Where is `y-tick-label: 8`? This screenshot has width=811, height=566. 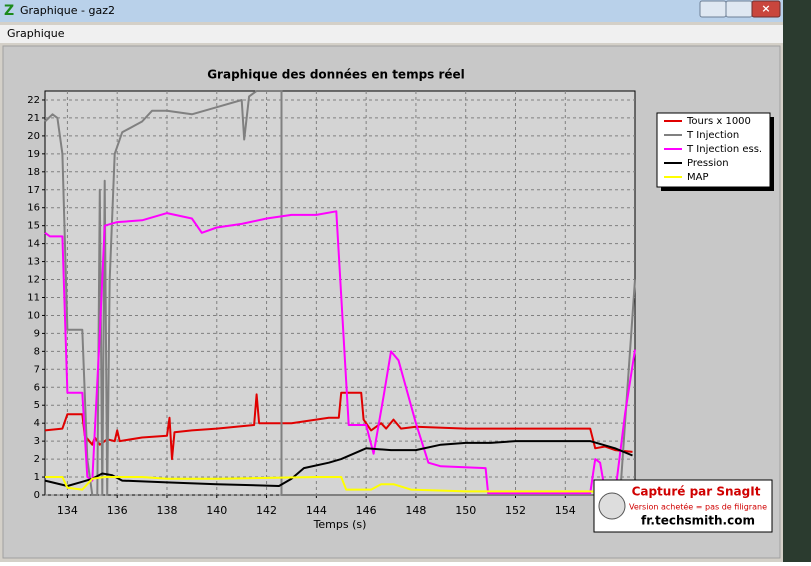
y-tick-label: 8 is located at coordinates (37, 351).